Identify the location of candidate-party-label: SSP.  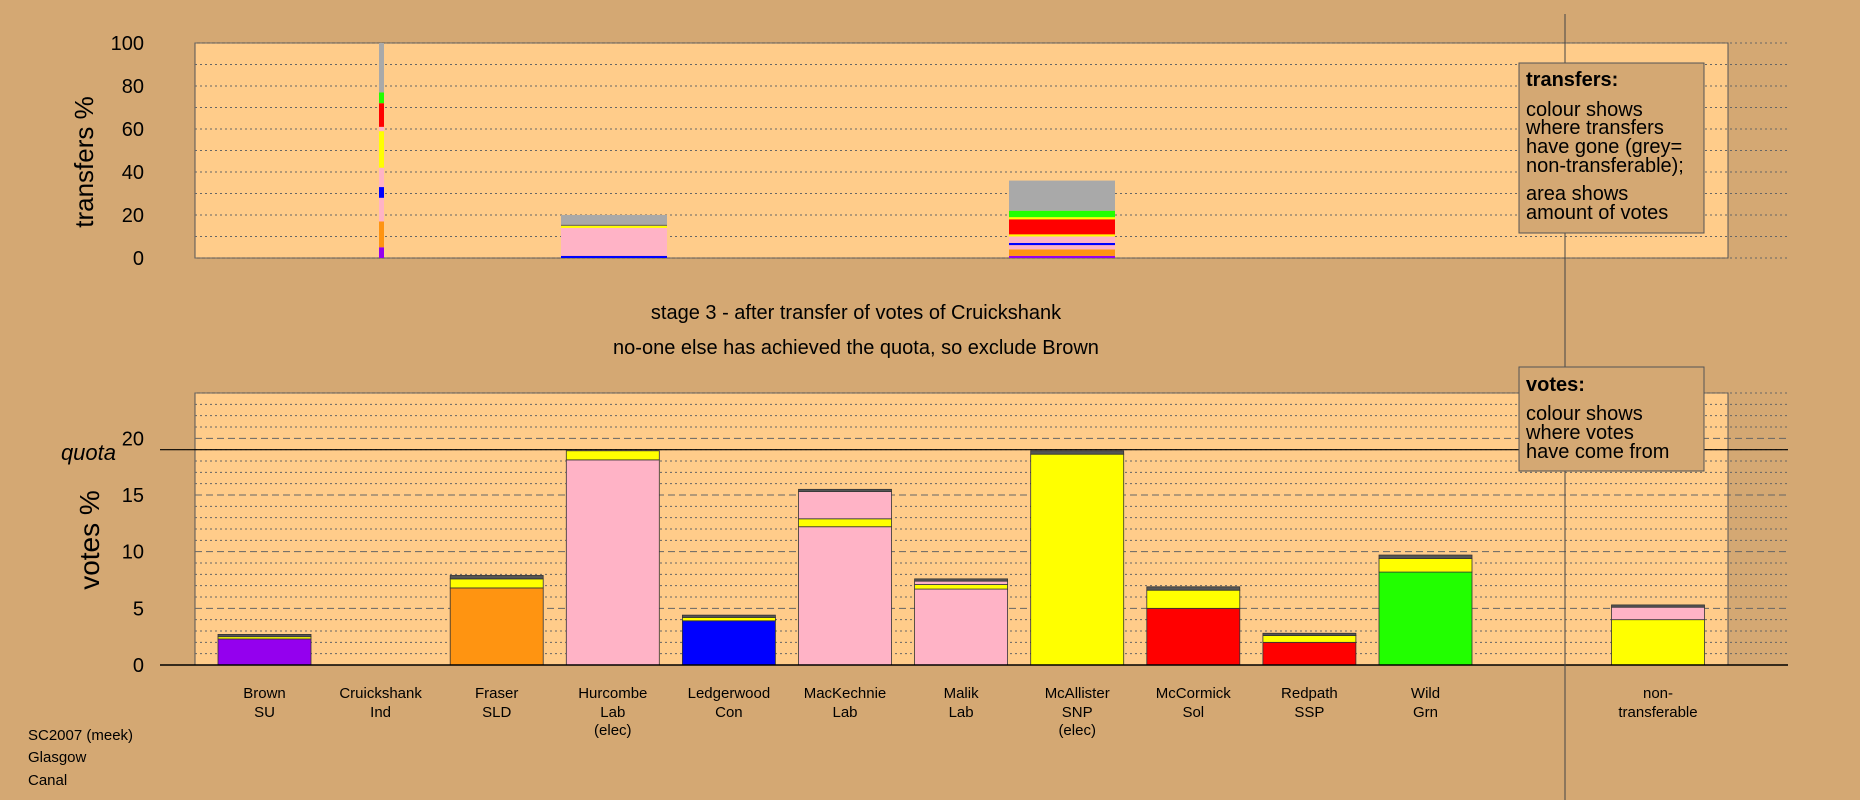
(1309, 712).